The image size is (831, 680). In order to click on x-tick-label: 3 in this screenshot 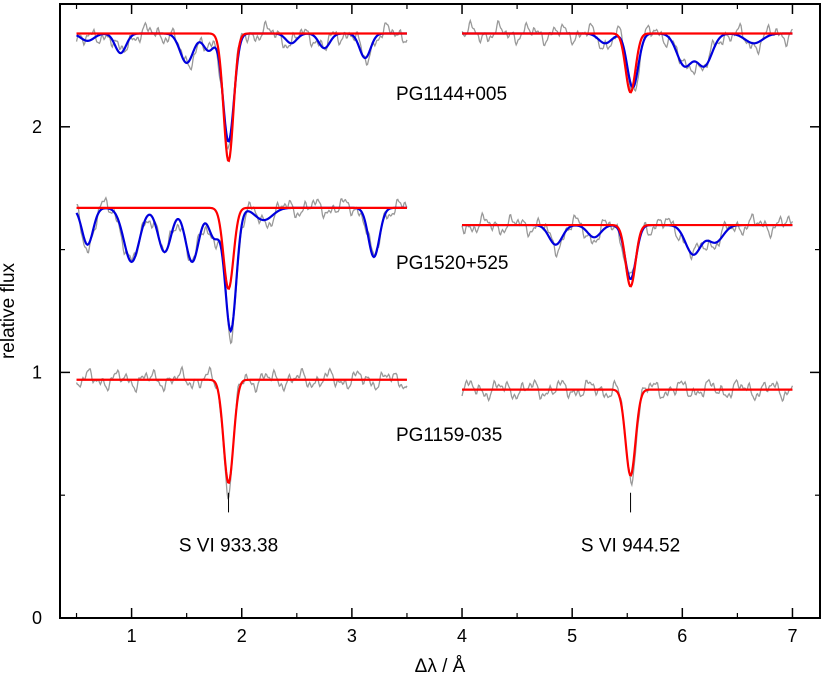, I will do `click(352, 636)`.